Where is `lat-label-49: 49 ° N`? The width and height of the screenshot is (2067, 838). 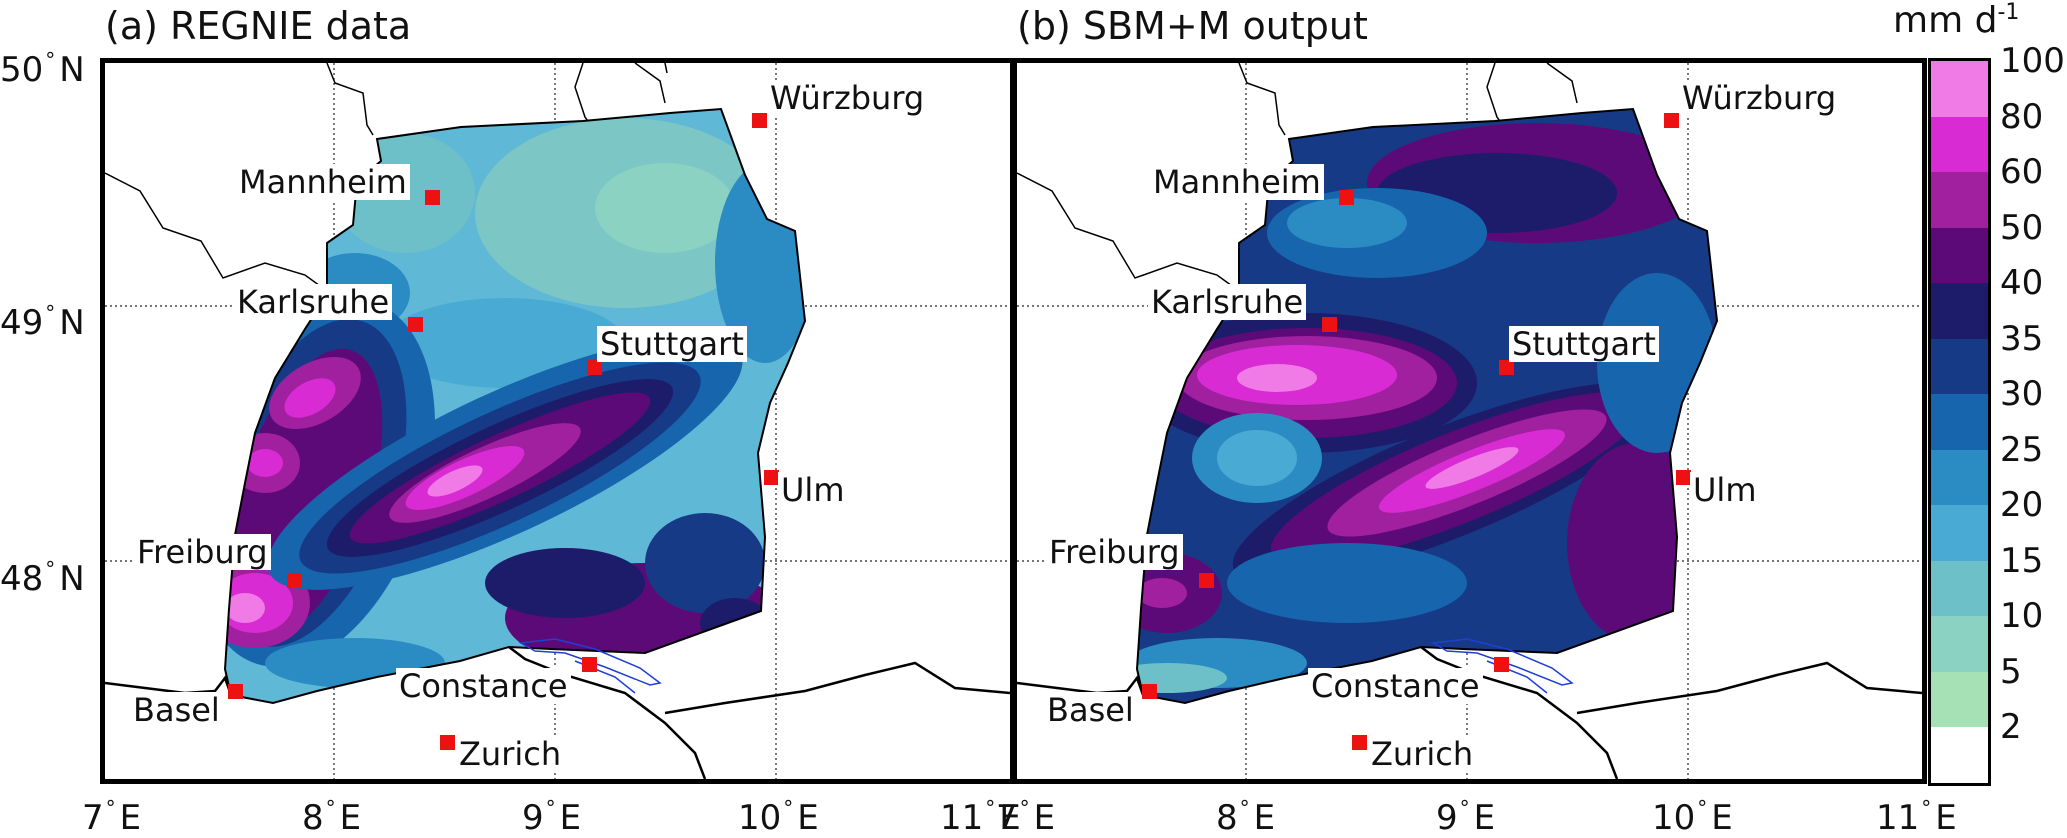
lat-label-49: 49 ° N is located at coordinates (42, 322).